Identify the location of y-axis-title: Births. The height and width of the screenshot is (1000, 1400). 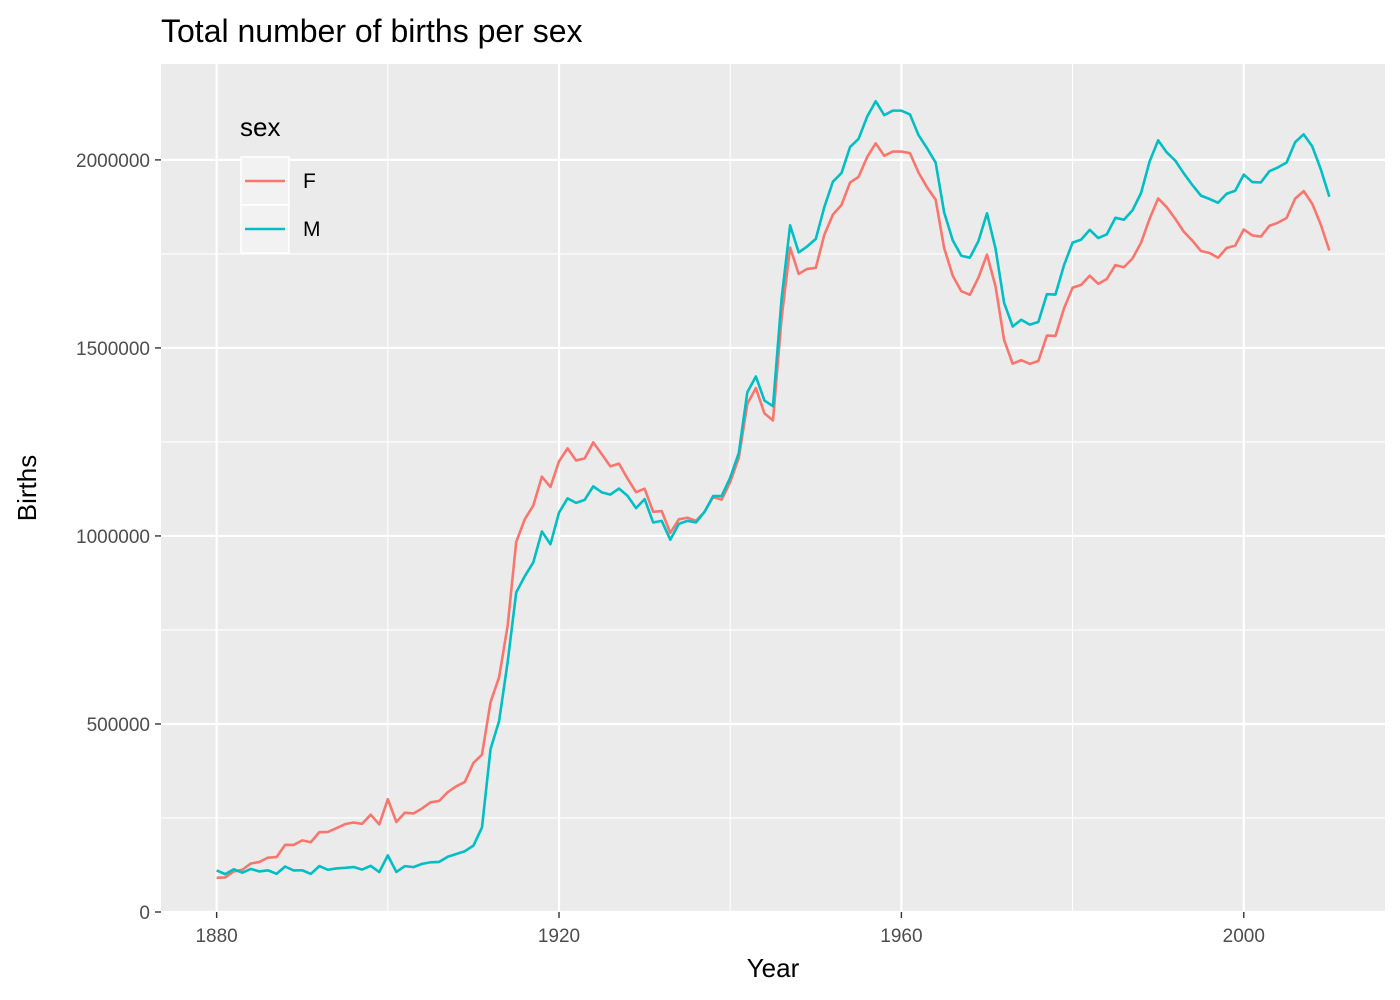
(27, 488).